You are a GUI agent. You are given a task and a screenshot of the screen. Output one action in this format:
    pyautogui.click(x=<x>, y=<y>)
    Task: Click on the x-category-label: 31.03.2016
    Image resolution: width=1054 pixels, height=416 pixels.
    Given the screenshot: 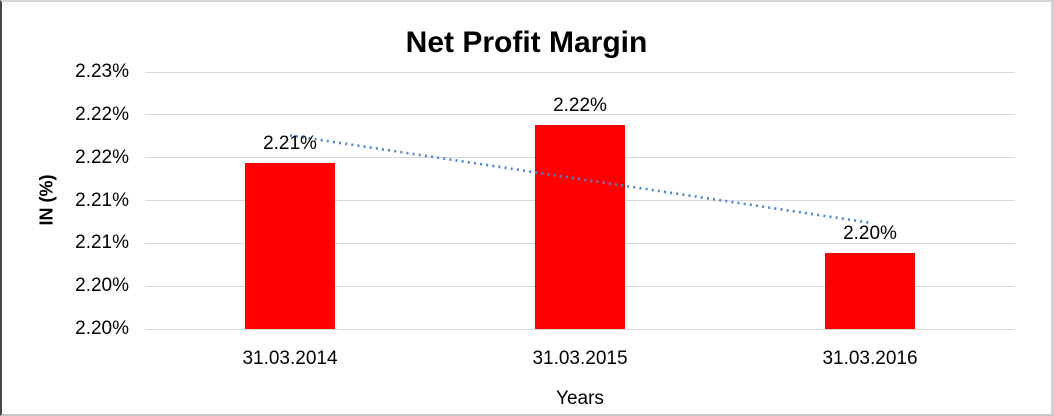 What is the action you would take?
    pyautogui.click(x=870, y=358)
    